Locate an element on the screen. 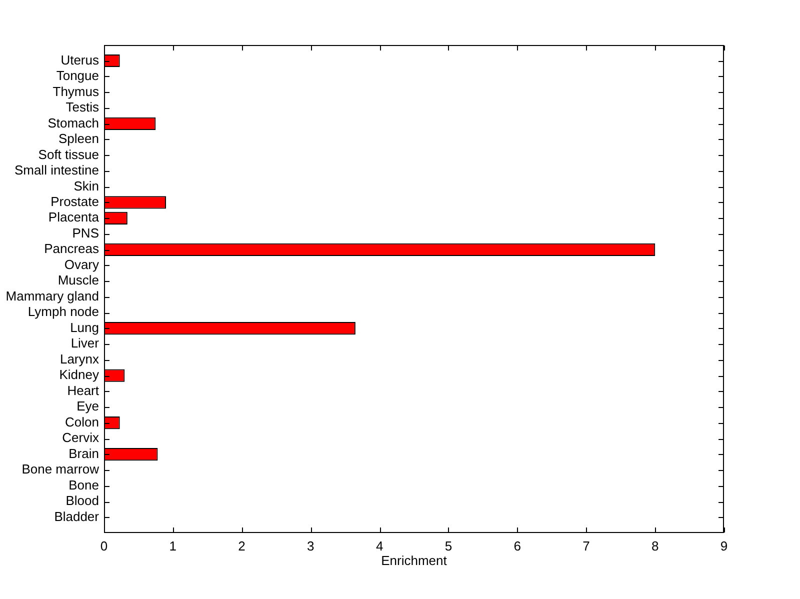 This screenshot has width=800, height=599. y-tick-label: Uterus is located at coordinates (80, 60).